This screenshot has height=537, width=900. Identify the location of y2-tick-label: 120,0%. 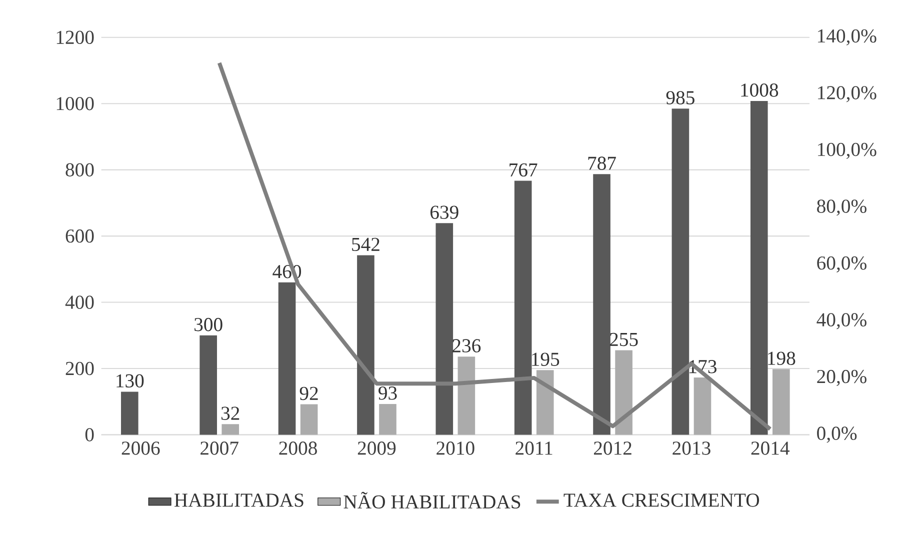
(847, 94).